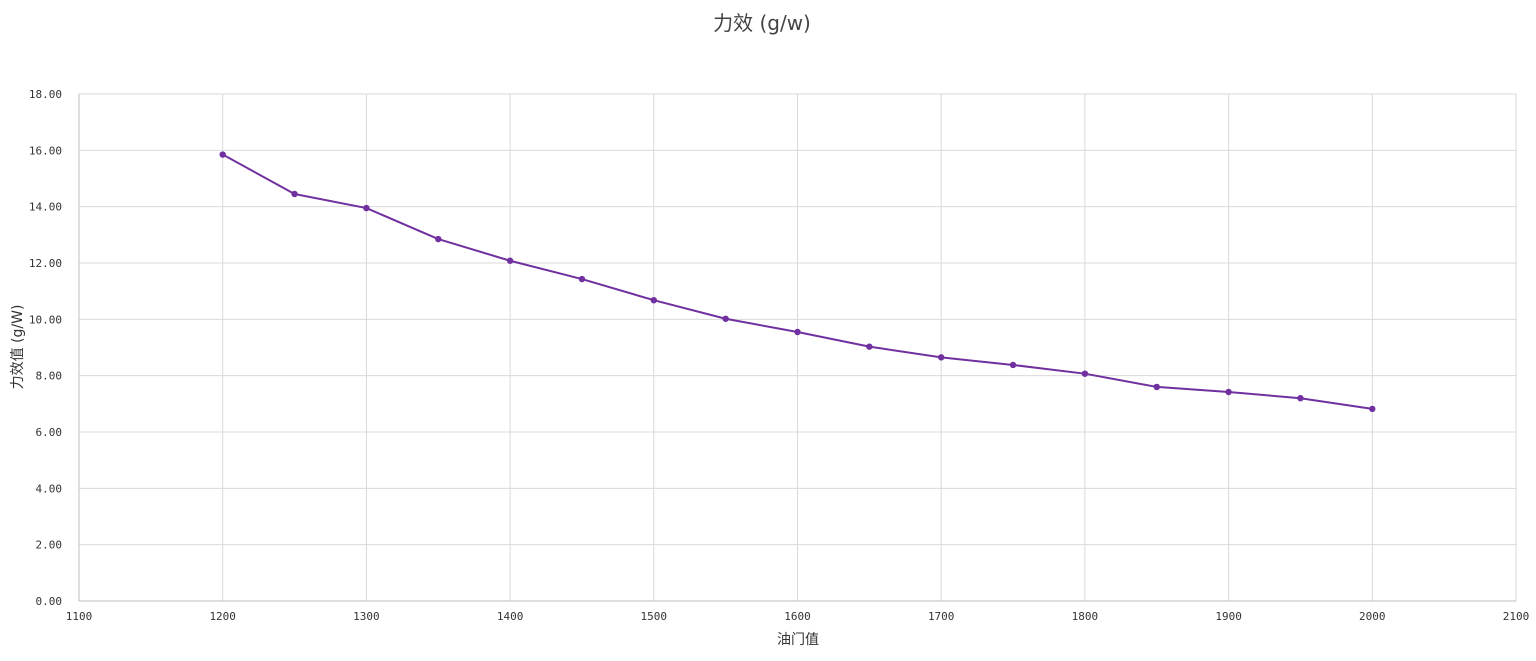 Image resolution: width=1536 pixels, height=661 pixels. What do you see at coordinates (49, 488) in the screenshot?
I see `y-tick-label: 4.00` at bounding box center [49, 488].